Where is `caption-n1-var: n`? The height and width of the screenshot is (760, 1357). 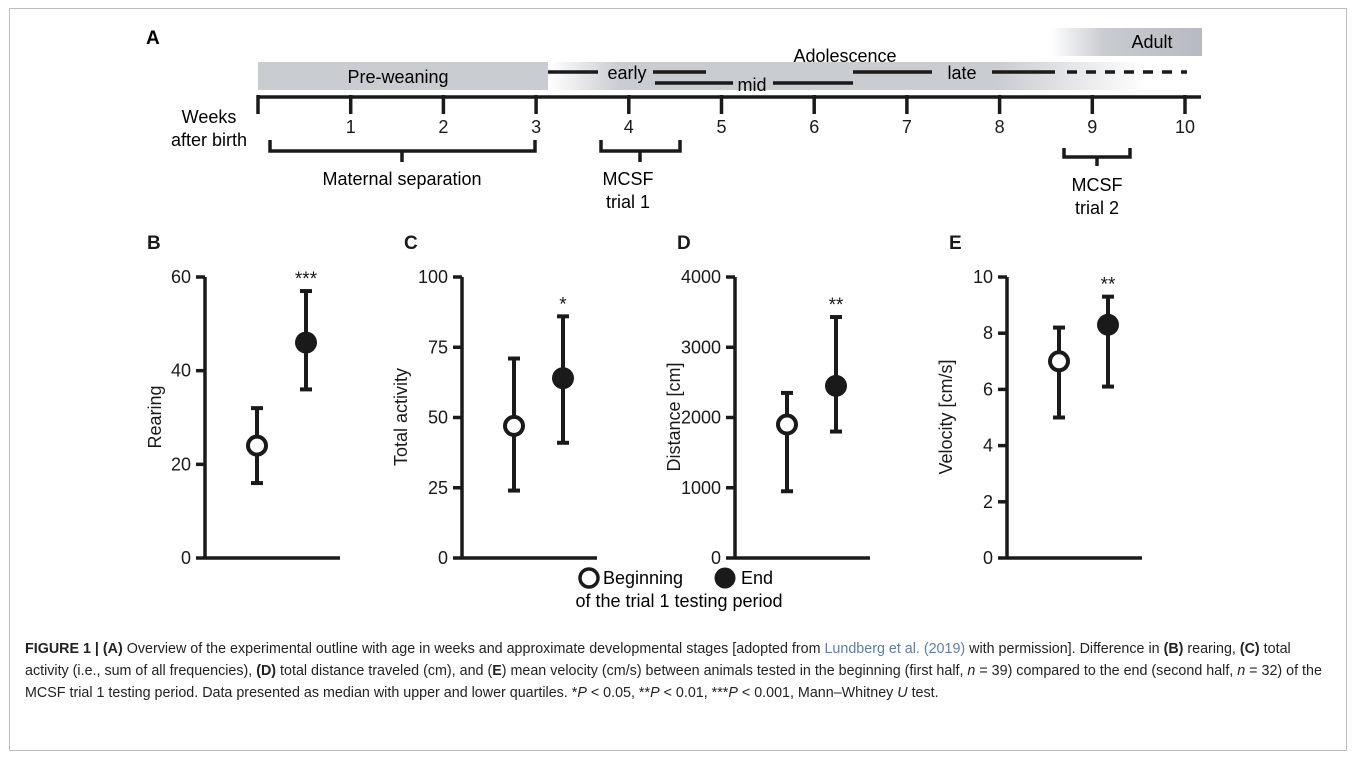
caption-n1-var: n is located at coordinates (971, 671).